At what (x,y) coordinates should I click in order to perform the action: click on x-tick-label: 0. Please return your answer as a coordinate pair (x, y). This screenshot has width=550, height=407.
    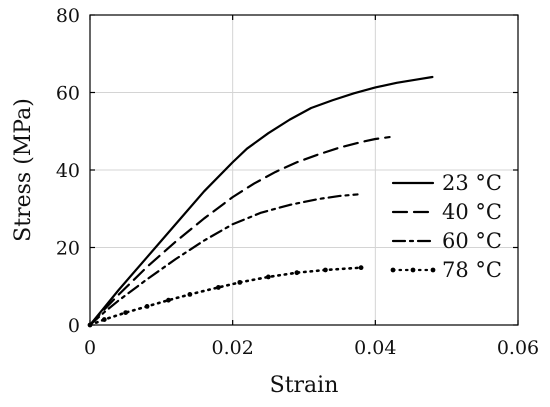
    Looking at the image, I should click on (90, 348).